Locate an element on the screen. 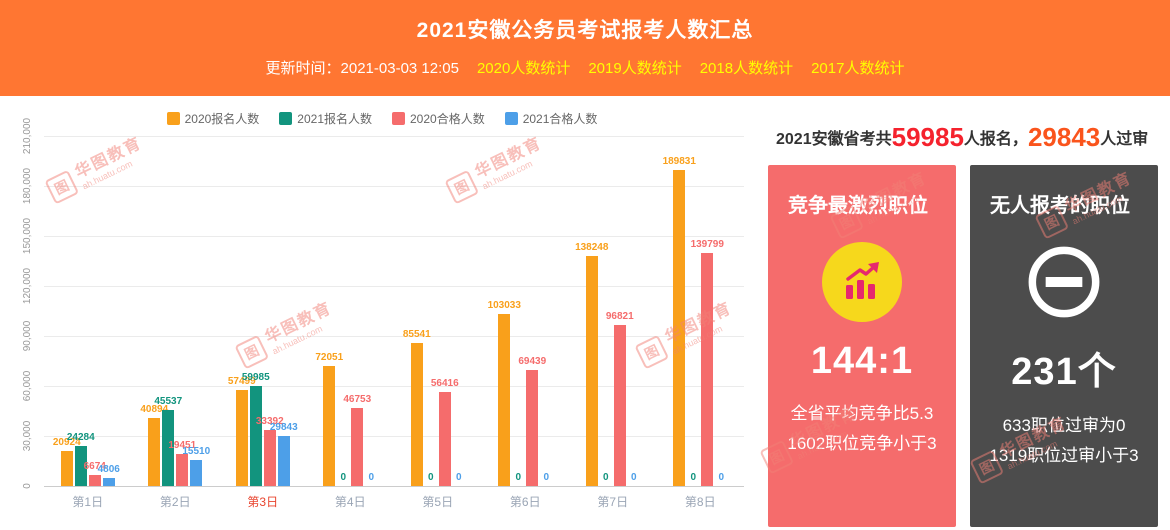 This screenshot has width=1170, height=530. legend-item: 2020报名人数 is located at coordinates (212, 118).